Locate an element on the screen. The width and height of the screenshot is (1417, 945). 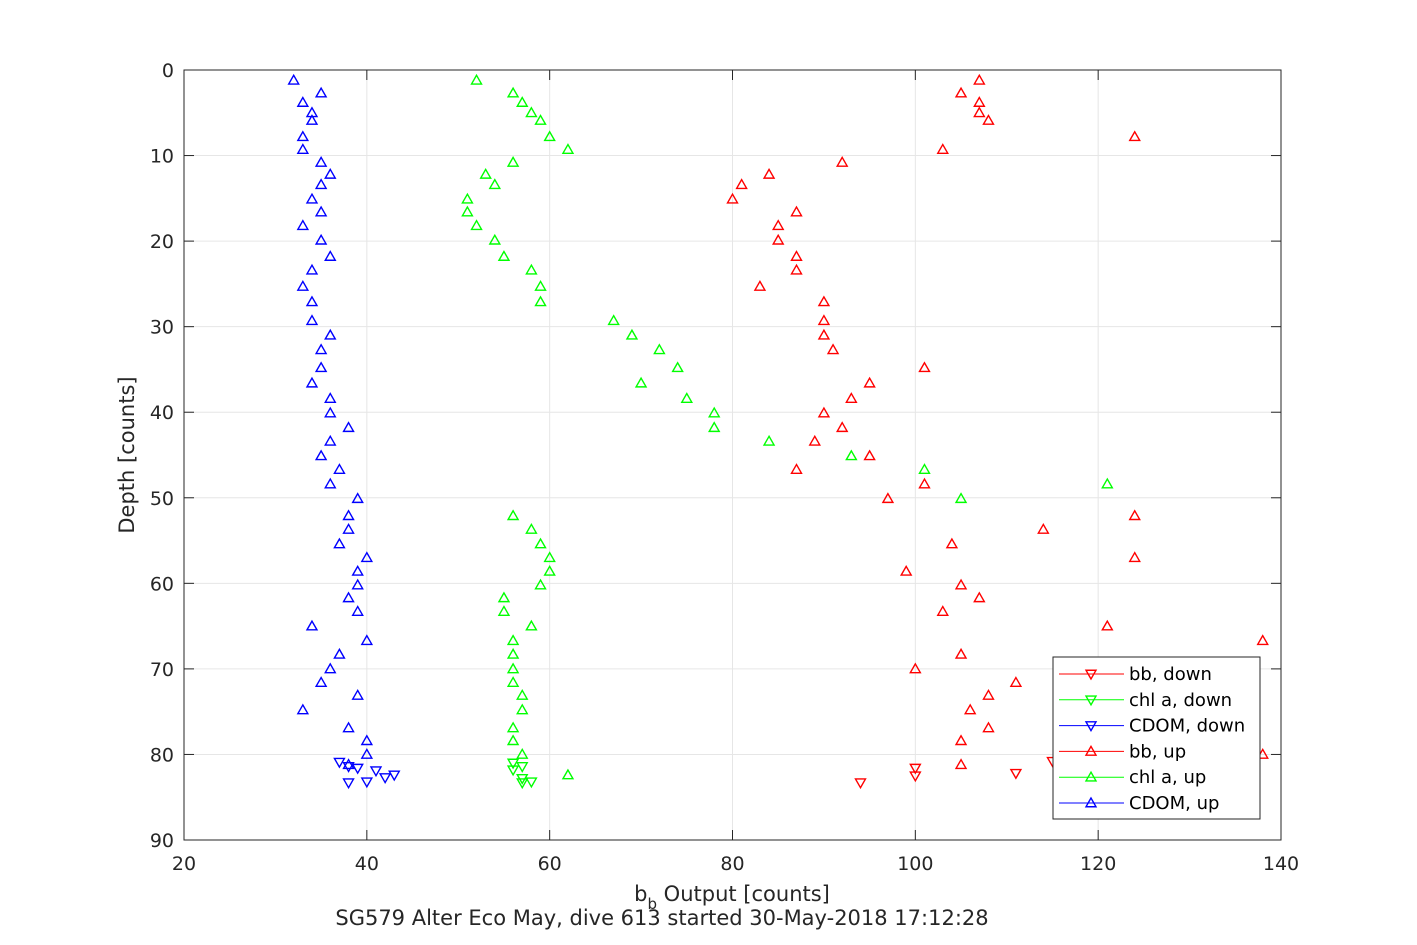
data-point-bb-down is located at coordinates (1016, 774).